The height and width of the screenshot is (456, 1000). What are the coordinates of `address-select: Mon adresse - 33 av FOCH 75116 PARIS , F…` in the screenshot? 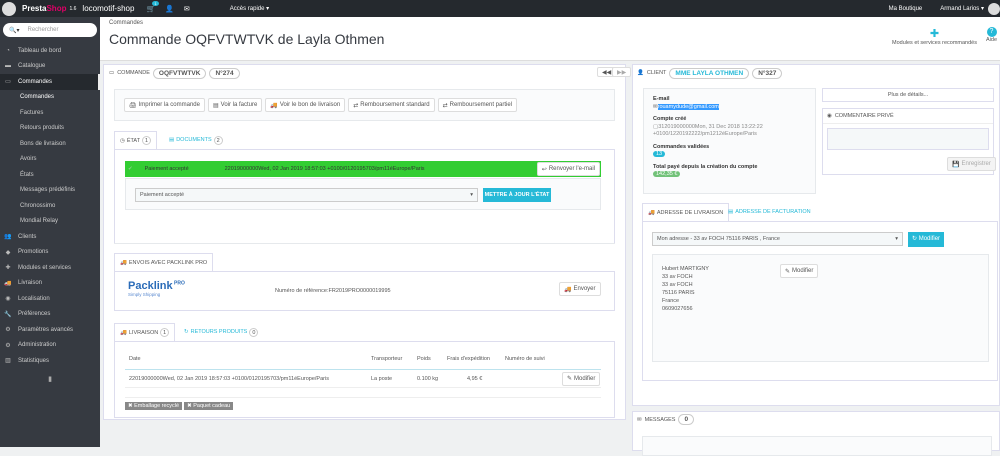 It's located at (777, 239).